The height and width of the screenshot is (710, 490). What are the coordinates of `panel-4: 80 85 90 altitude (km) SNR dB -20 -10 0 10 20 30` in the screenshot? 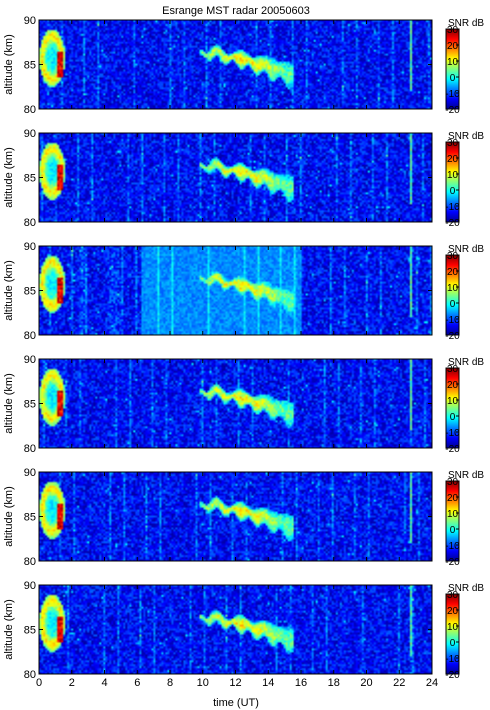 It's located at (243, 404).